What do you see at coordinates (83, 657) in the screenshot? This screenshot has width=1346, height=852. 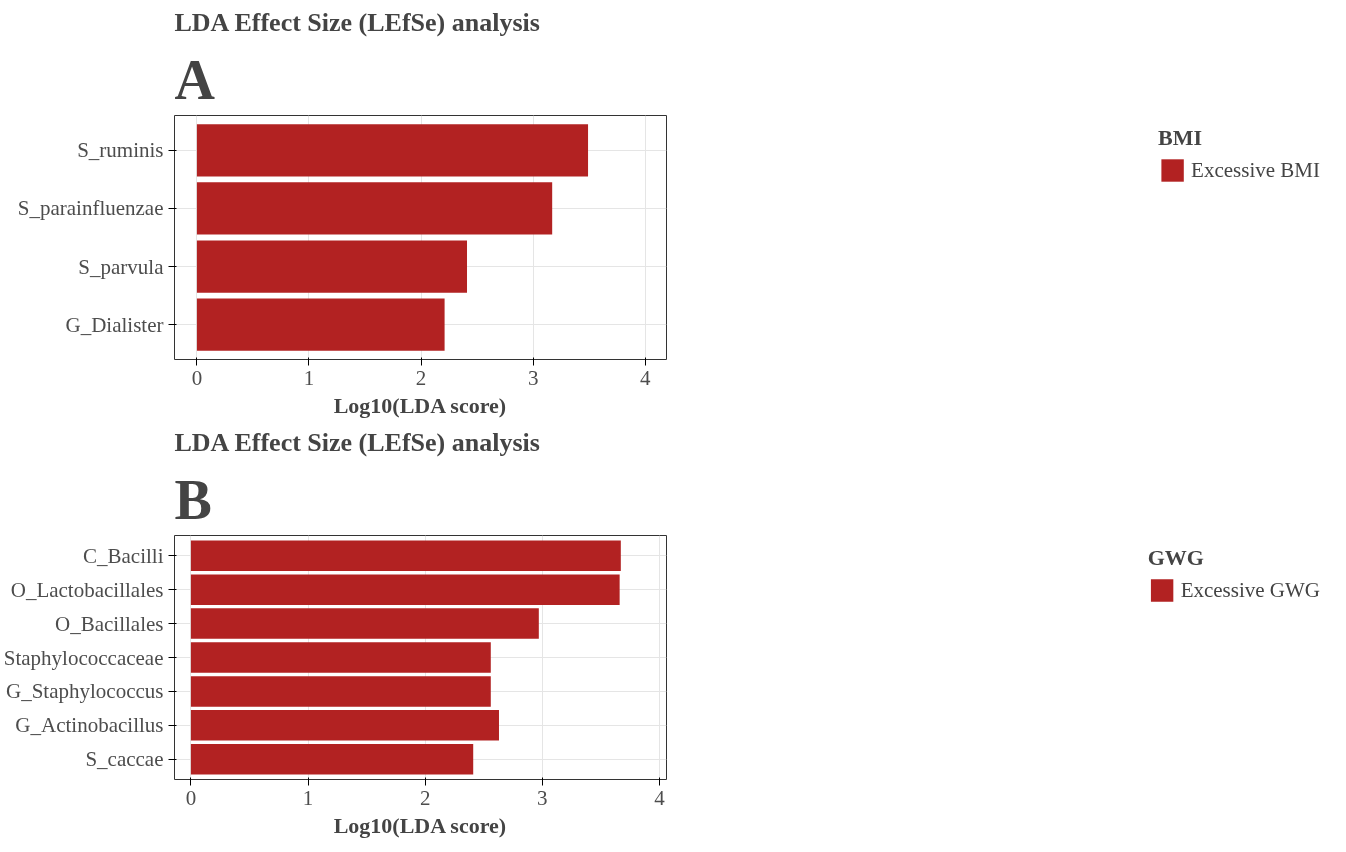 I see `y-tick-label: Staphylococcaceae` at bounding box center [83, 657].